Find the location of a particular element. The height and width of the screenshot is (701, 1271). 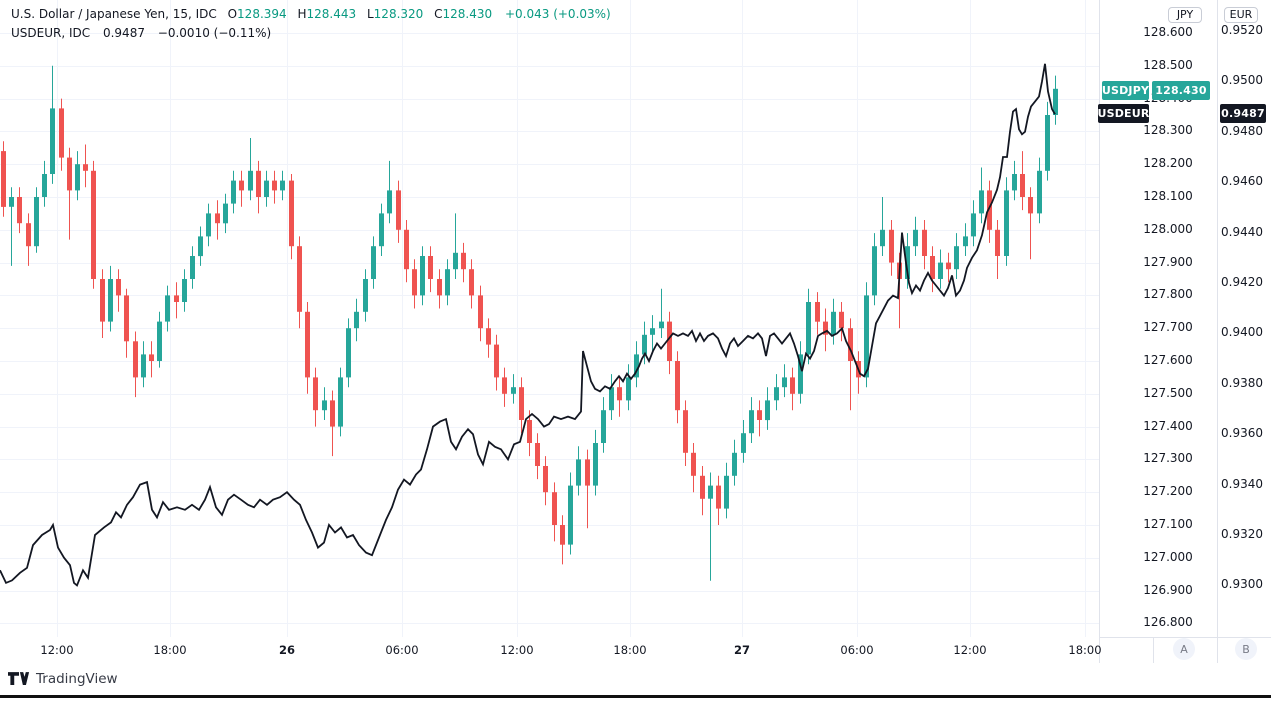

jpy-axis-label: 127.400 is located at coordinates (1168, 425).